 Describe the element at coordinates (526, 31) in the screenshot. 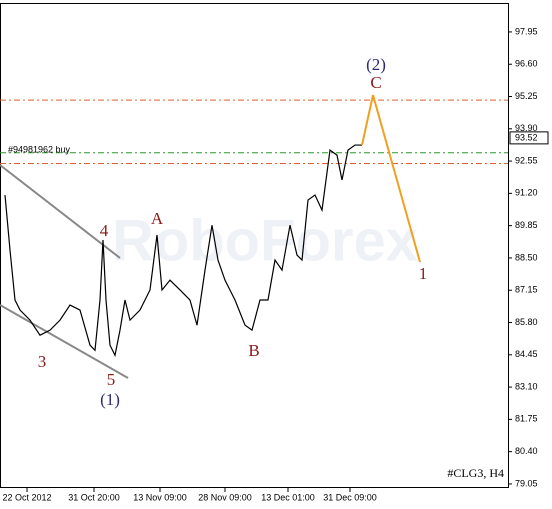

I see `y-tick-label: 97.95` at that location.